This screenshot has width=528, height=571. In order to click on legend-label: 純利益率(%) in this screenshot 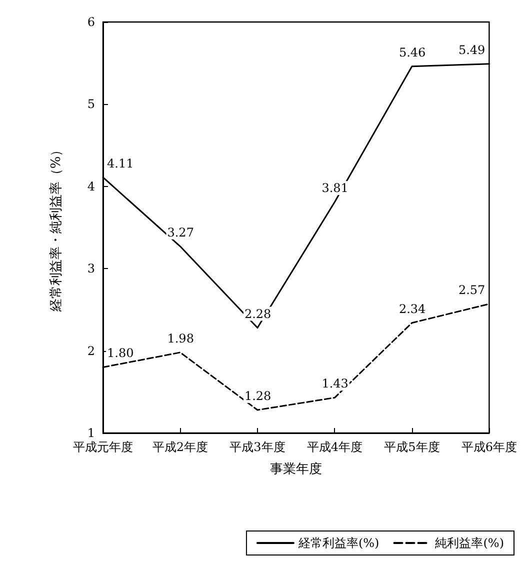, I will do `click(469, 543)`.